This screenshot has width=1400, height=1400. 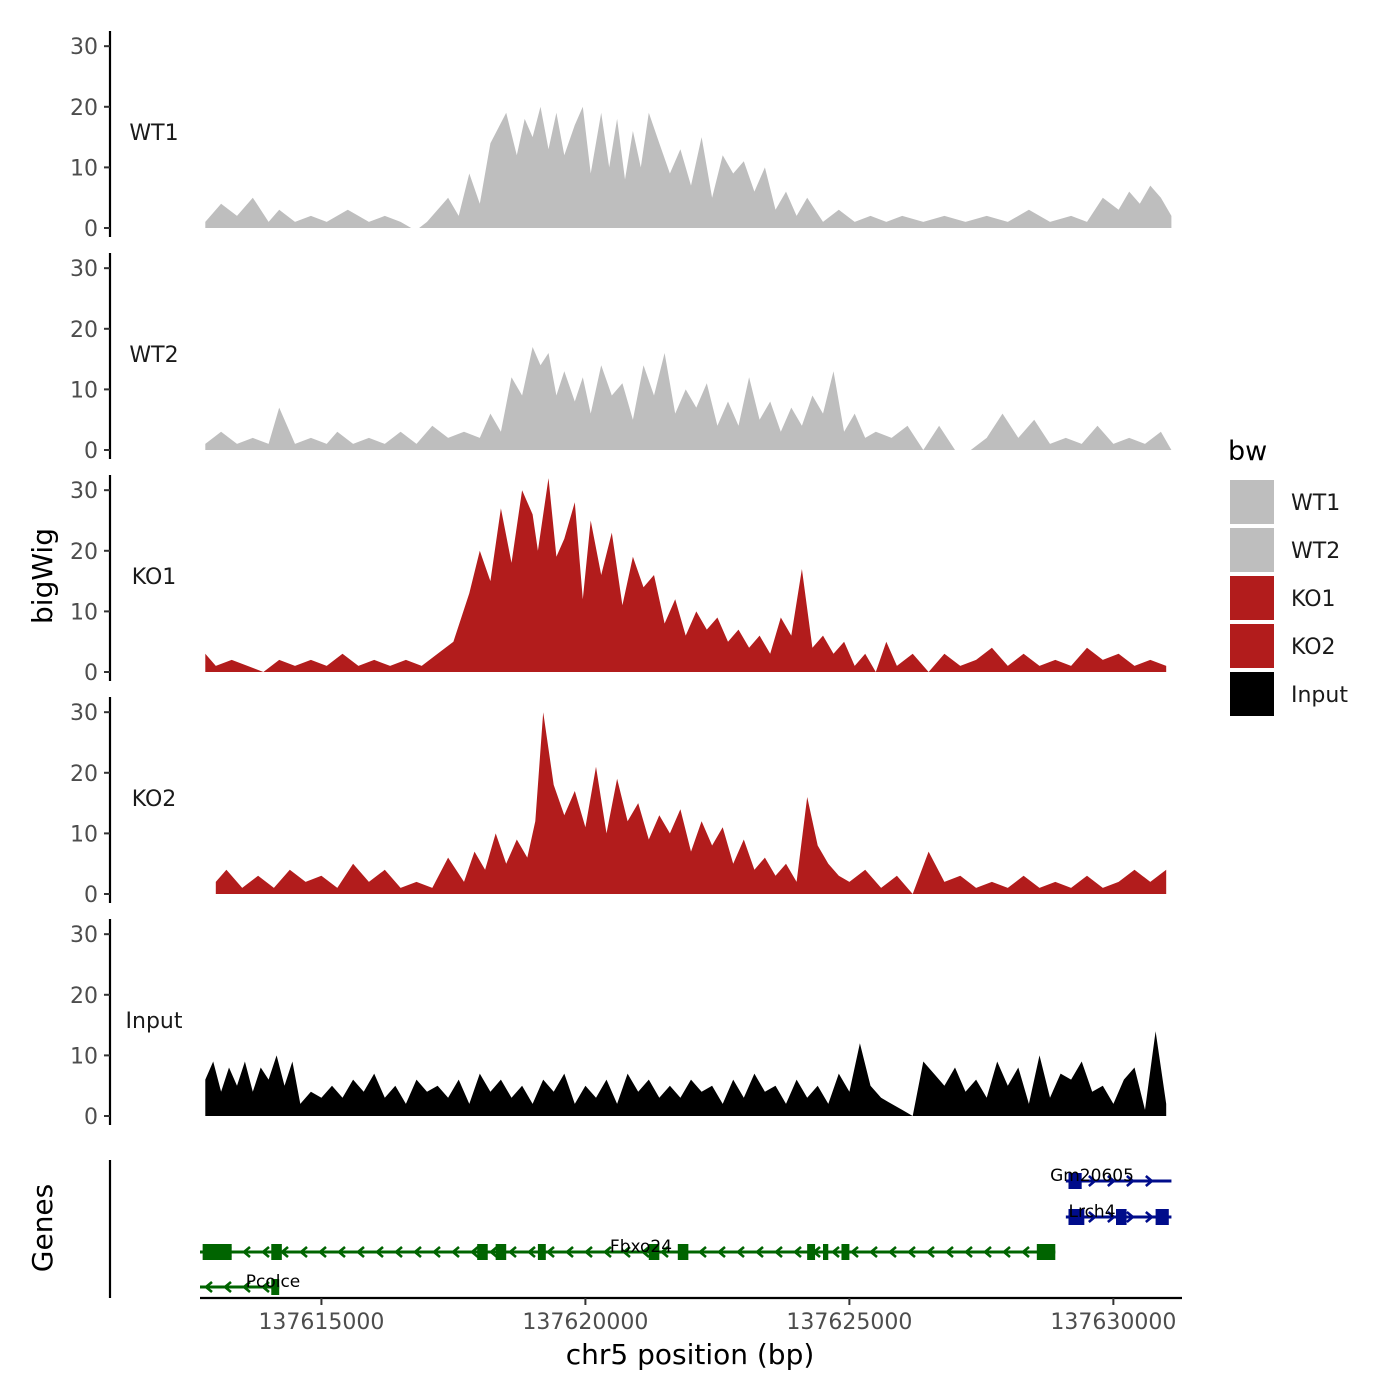 What do you see at coordinates (42, 576) in the screenshot?
I see `y-axis-title: bigWig` at bounding box center [42, 576].